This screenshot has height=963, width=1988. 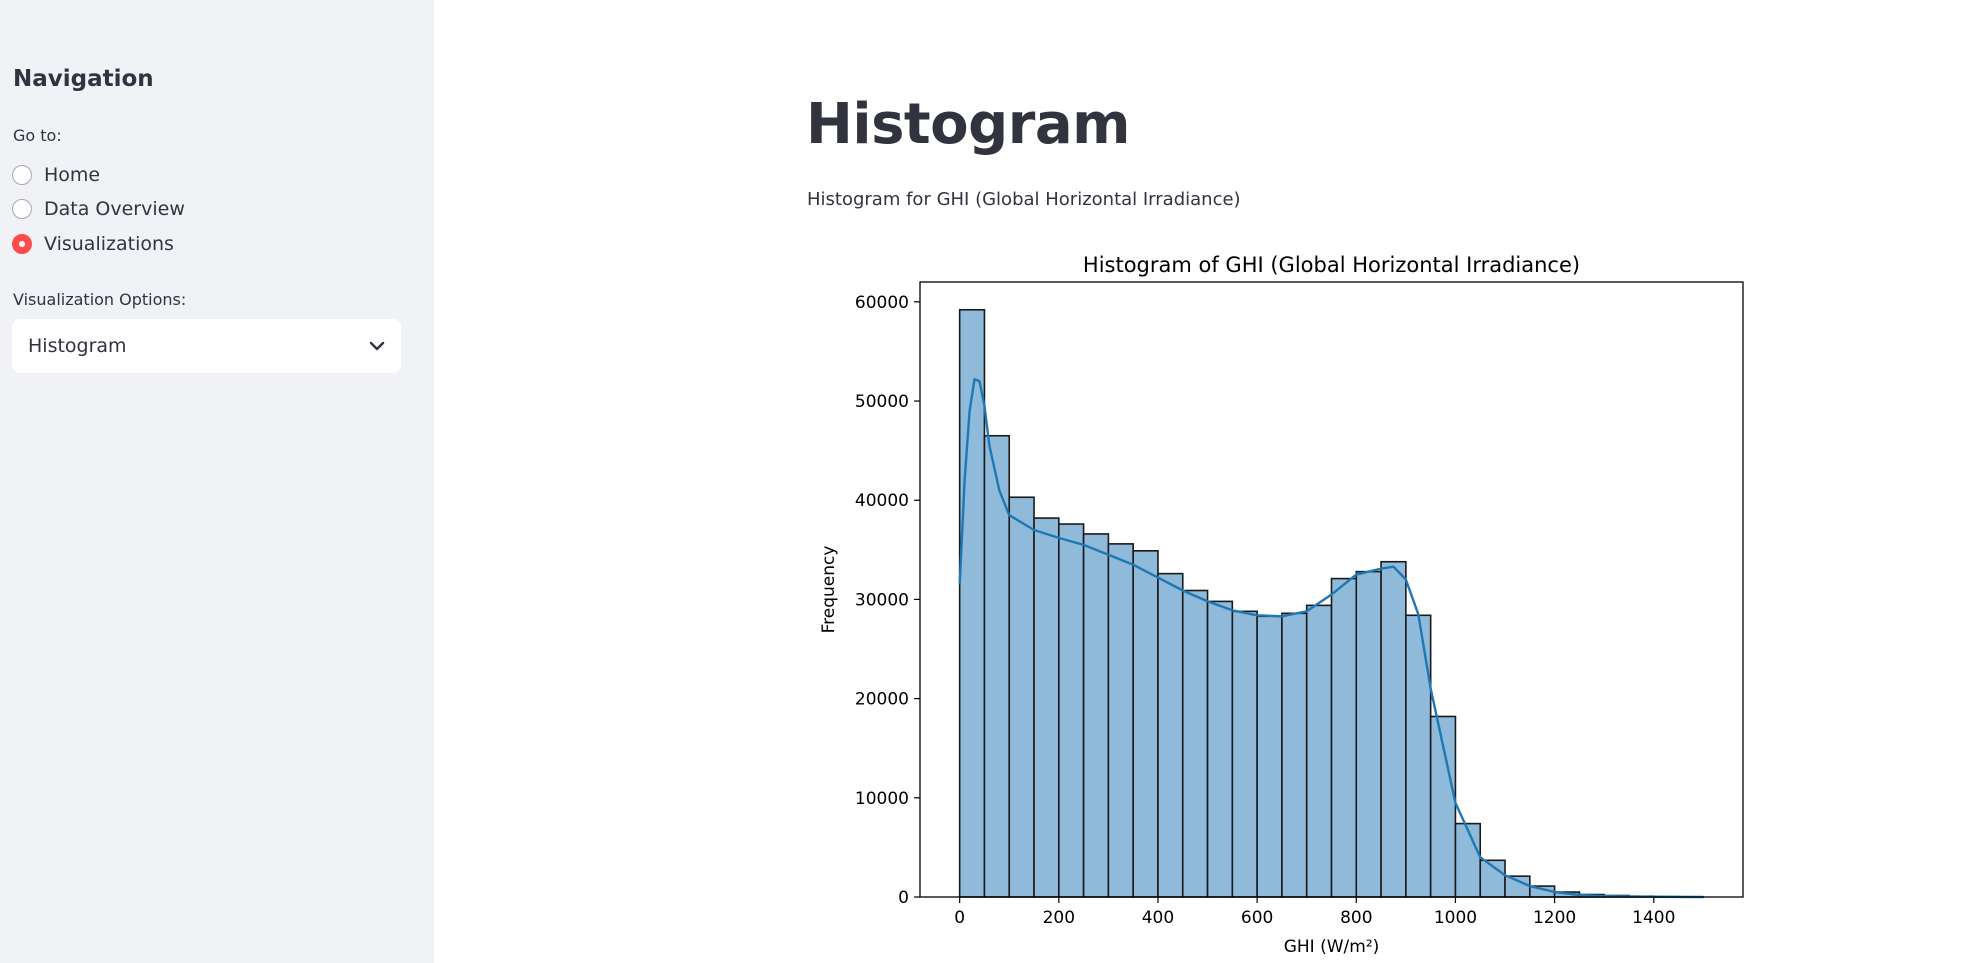 I want to click on radio-option-data-overview: Data Overview, so click(x=98, y=209).